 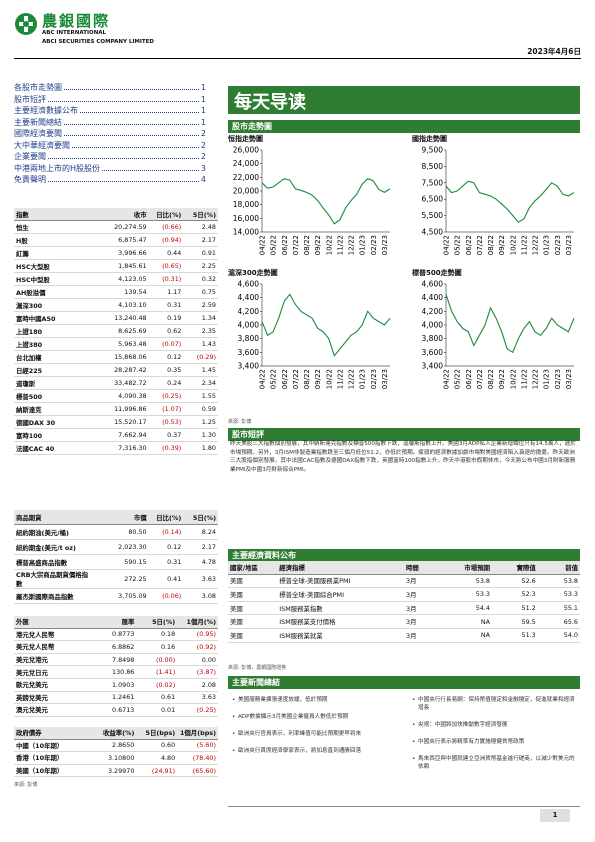 What do you see at coordinates (166, 409) in the screenshot?
I see `table-cell: (1.07)` at bounding box center [166, 409].